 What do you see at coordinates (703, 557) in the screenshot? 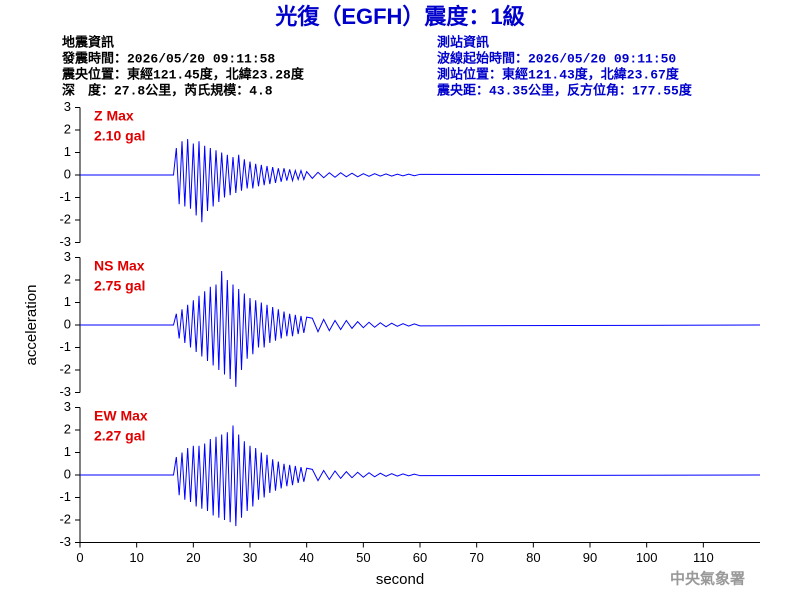
I see `x-tick-label: 110` at bounding box center [703, 557].